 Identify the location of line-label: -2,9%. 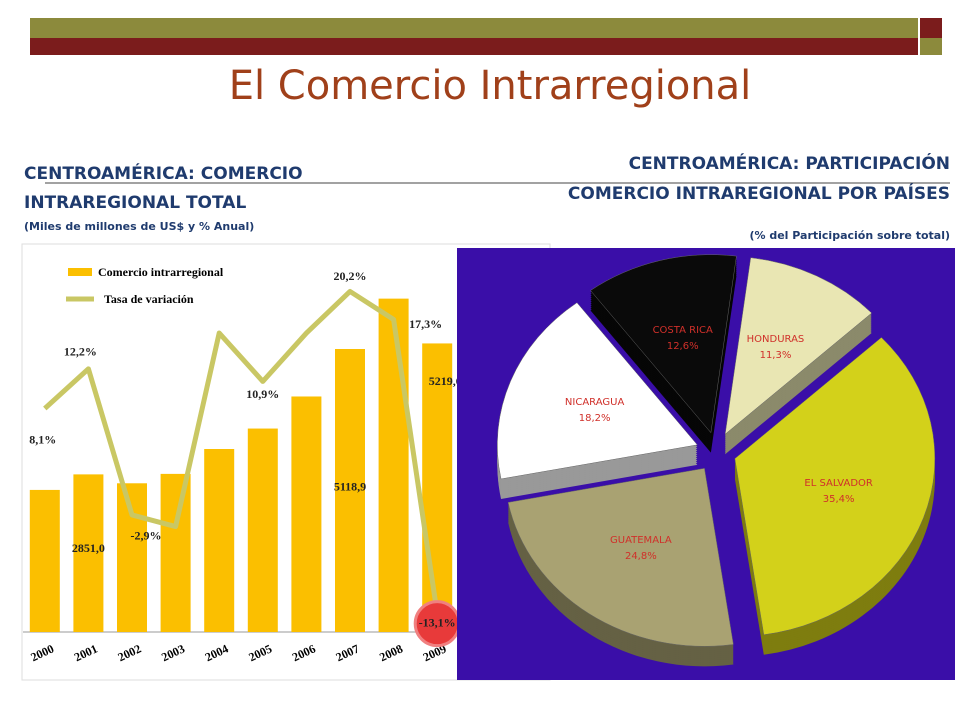
(146, 536).